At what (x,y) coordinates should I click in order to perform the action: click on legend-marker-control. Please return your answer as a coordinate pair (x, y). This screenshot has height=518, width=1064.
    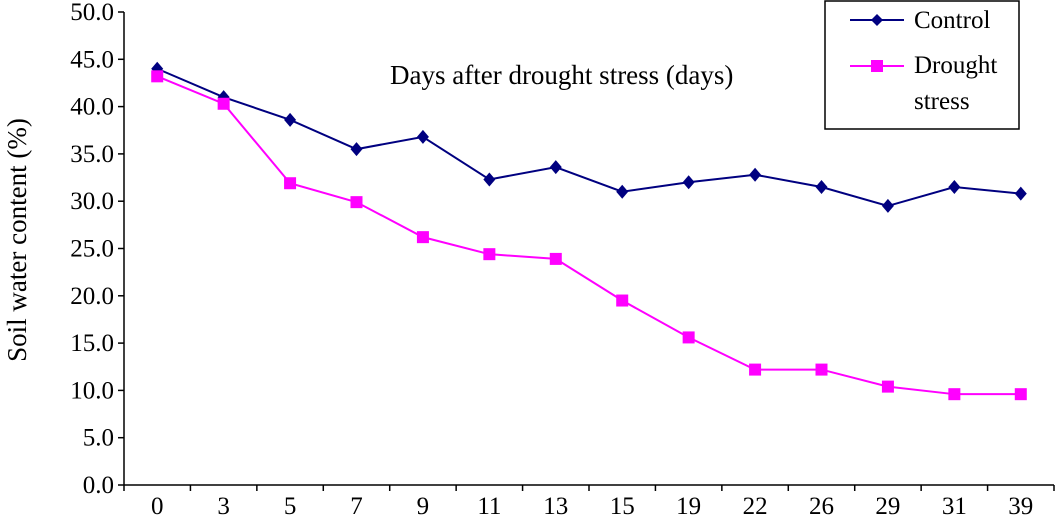
    Looking at the image, I should click on (877, 20).